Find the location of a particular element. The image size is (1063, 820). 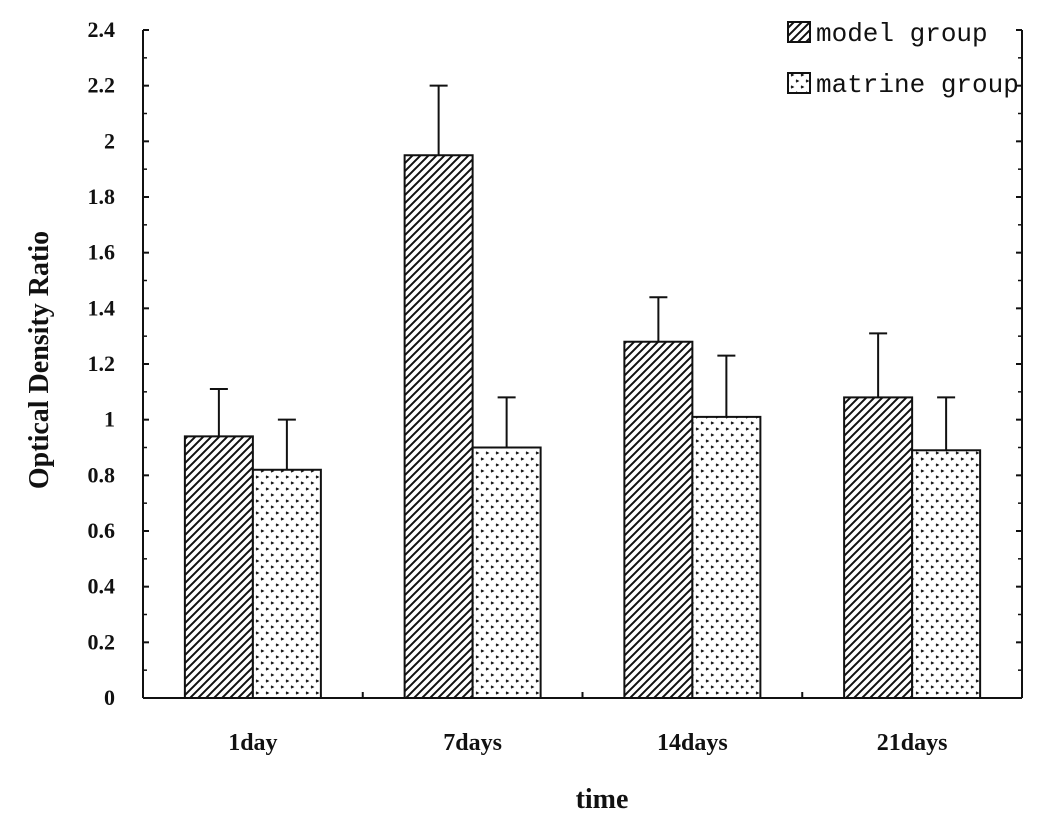

y-tick-label: 0.4 is located at coordinates (102, 586).